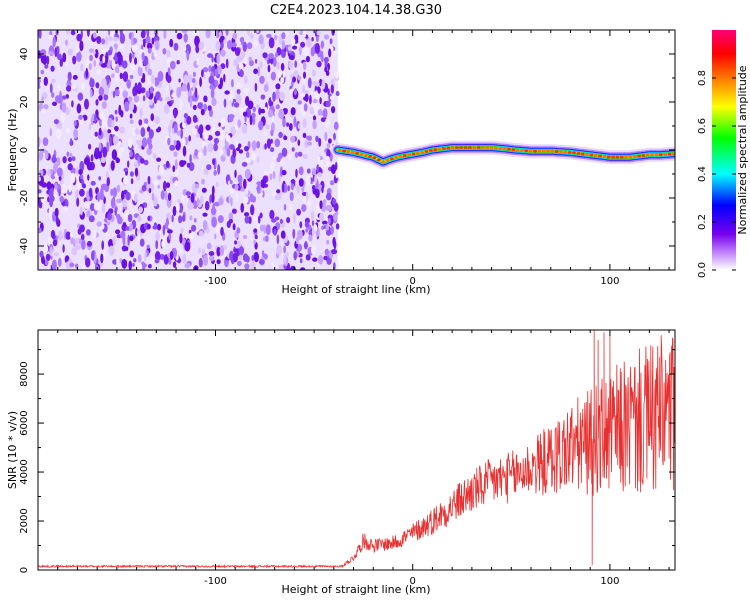 Image resolution: width=750 pixels, height=600 pixels. Describe the element at coordinates (355, 589) in the screenshot. I see `snr-x-axis-label: Height of straight line (km)` at that location.